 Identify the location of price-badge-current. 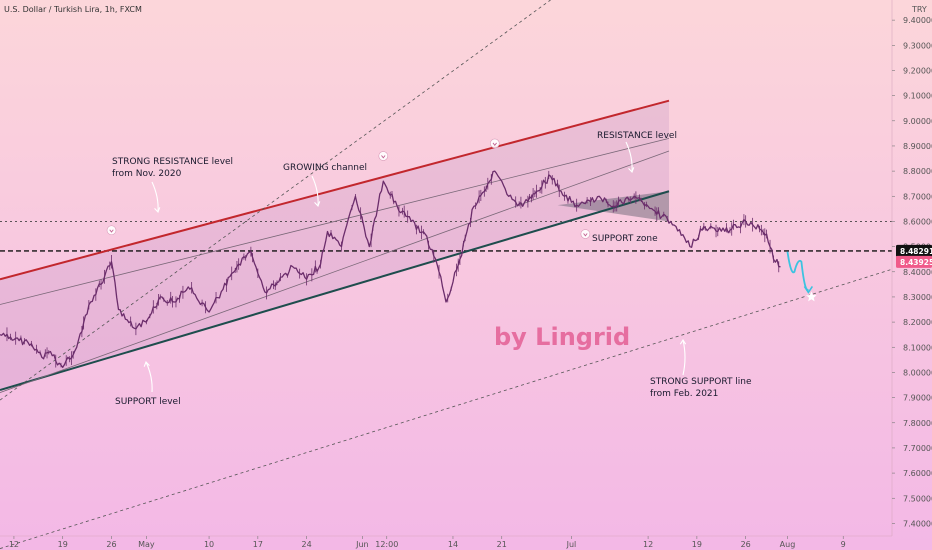
(914, 261).